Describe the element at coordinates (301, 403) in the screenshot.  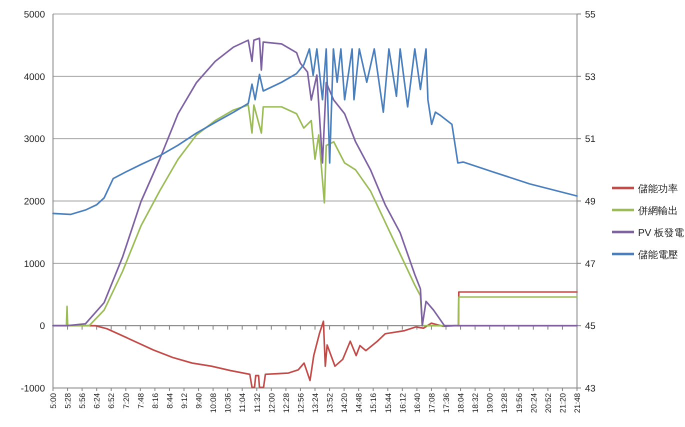
I see `x-tick-label: 12:56` at that location.